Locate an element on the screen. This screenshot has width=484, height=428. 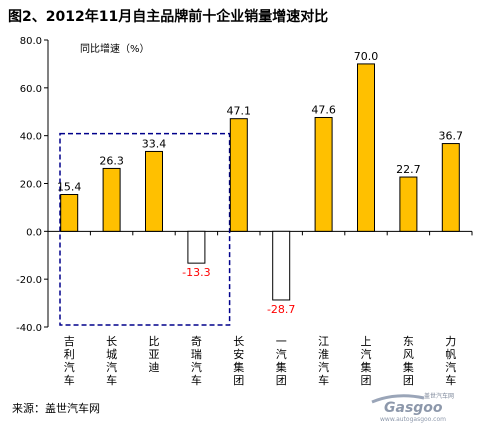
x-tick-label: 一汽集团 is located at coordinates (281, 361).